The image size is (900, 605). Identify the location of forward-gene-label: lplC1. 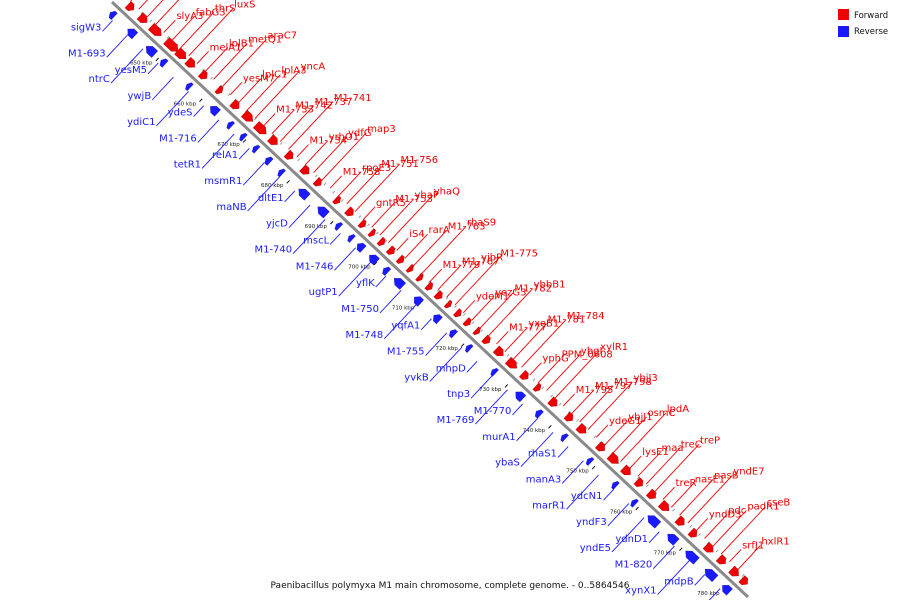
(274, 75).